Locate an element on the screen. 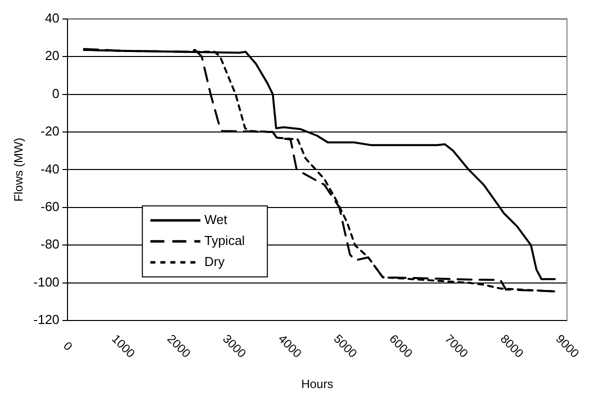  x-tick-label: 0 is located at coordinates (68, 346).